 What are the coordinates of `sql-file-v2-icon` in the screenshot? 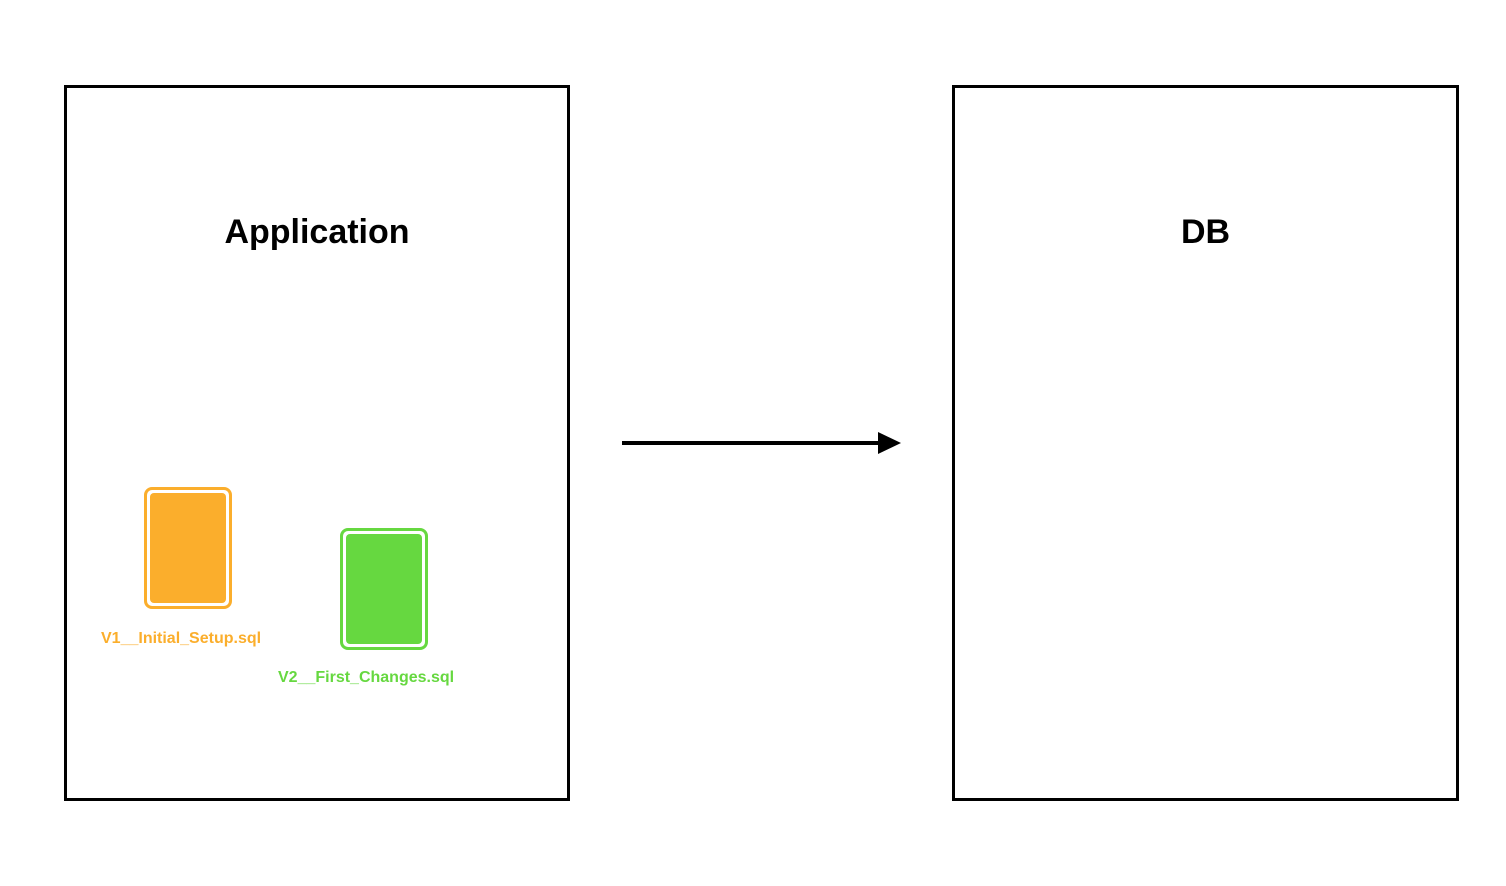 It's located at (384, 589).